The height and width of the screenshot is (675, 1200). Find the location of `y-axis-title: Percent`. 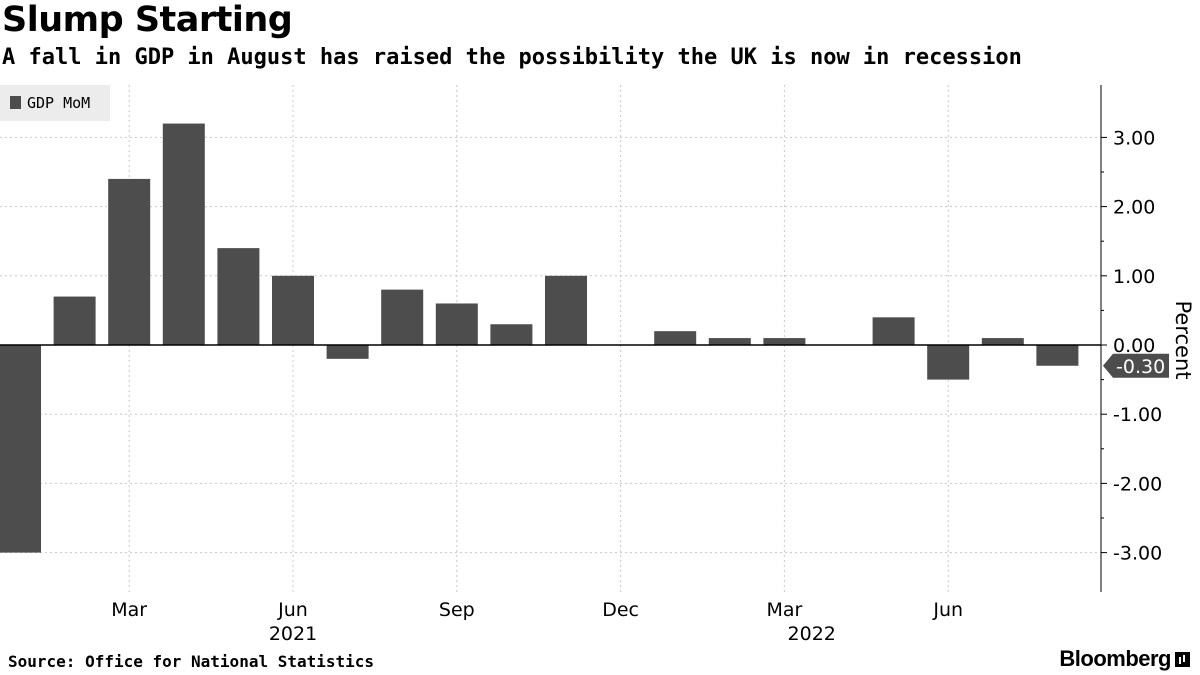

y-axis-title: Percent is located at coordinates (1183, 339).